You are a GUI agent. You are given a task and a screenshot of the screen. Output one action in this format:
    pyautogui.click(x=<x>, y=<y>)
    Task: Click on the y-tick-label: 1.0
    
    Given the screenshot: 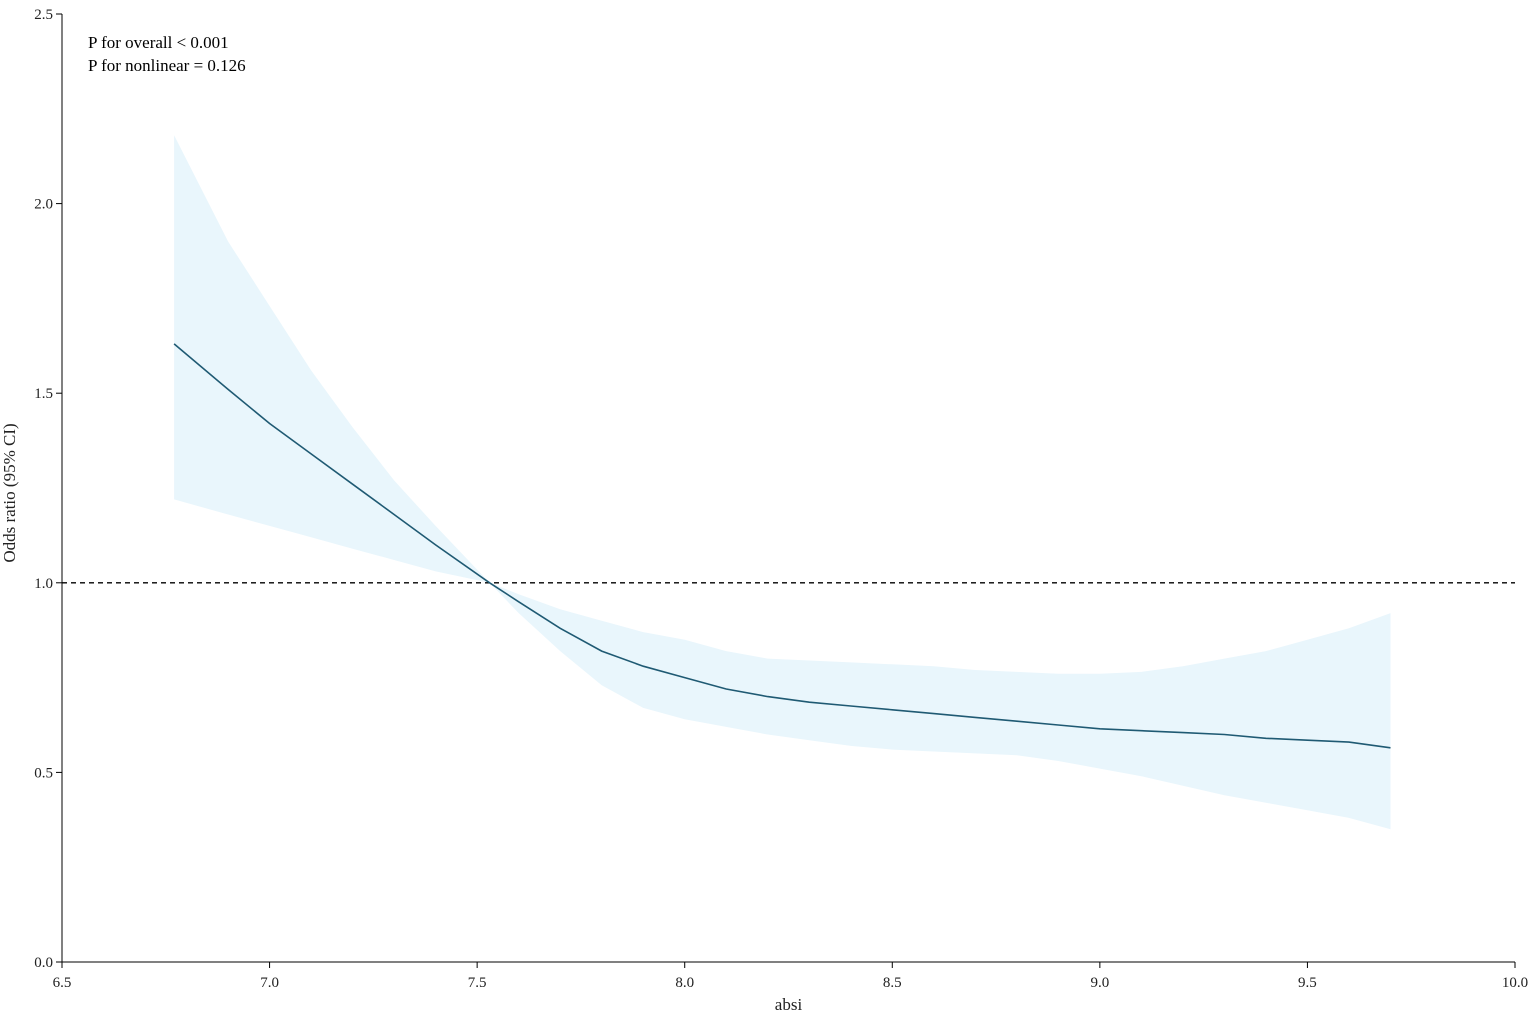 What is the action you would take?
    pyautogui.click(x=43, y=584)
    